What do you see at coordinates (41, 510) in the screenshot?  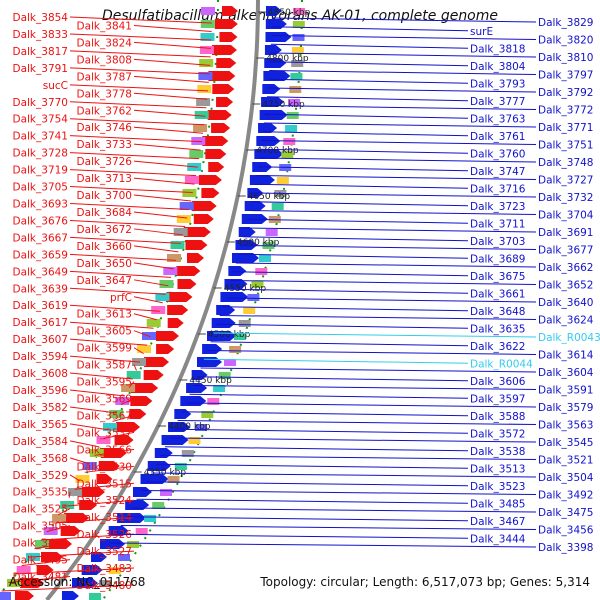 I see `left-gene-label: Dalk_3525` at bounding box center [41, 510].